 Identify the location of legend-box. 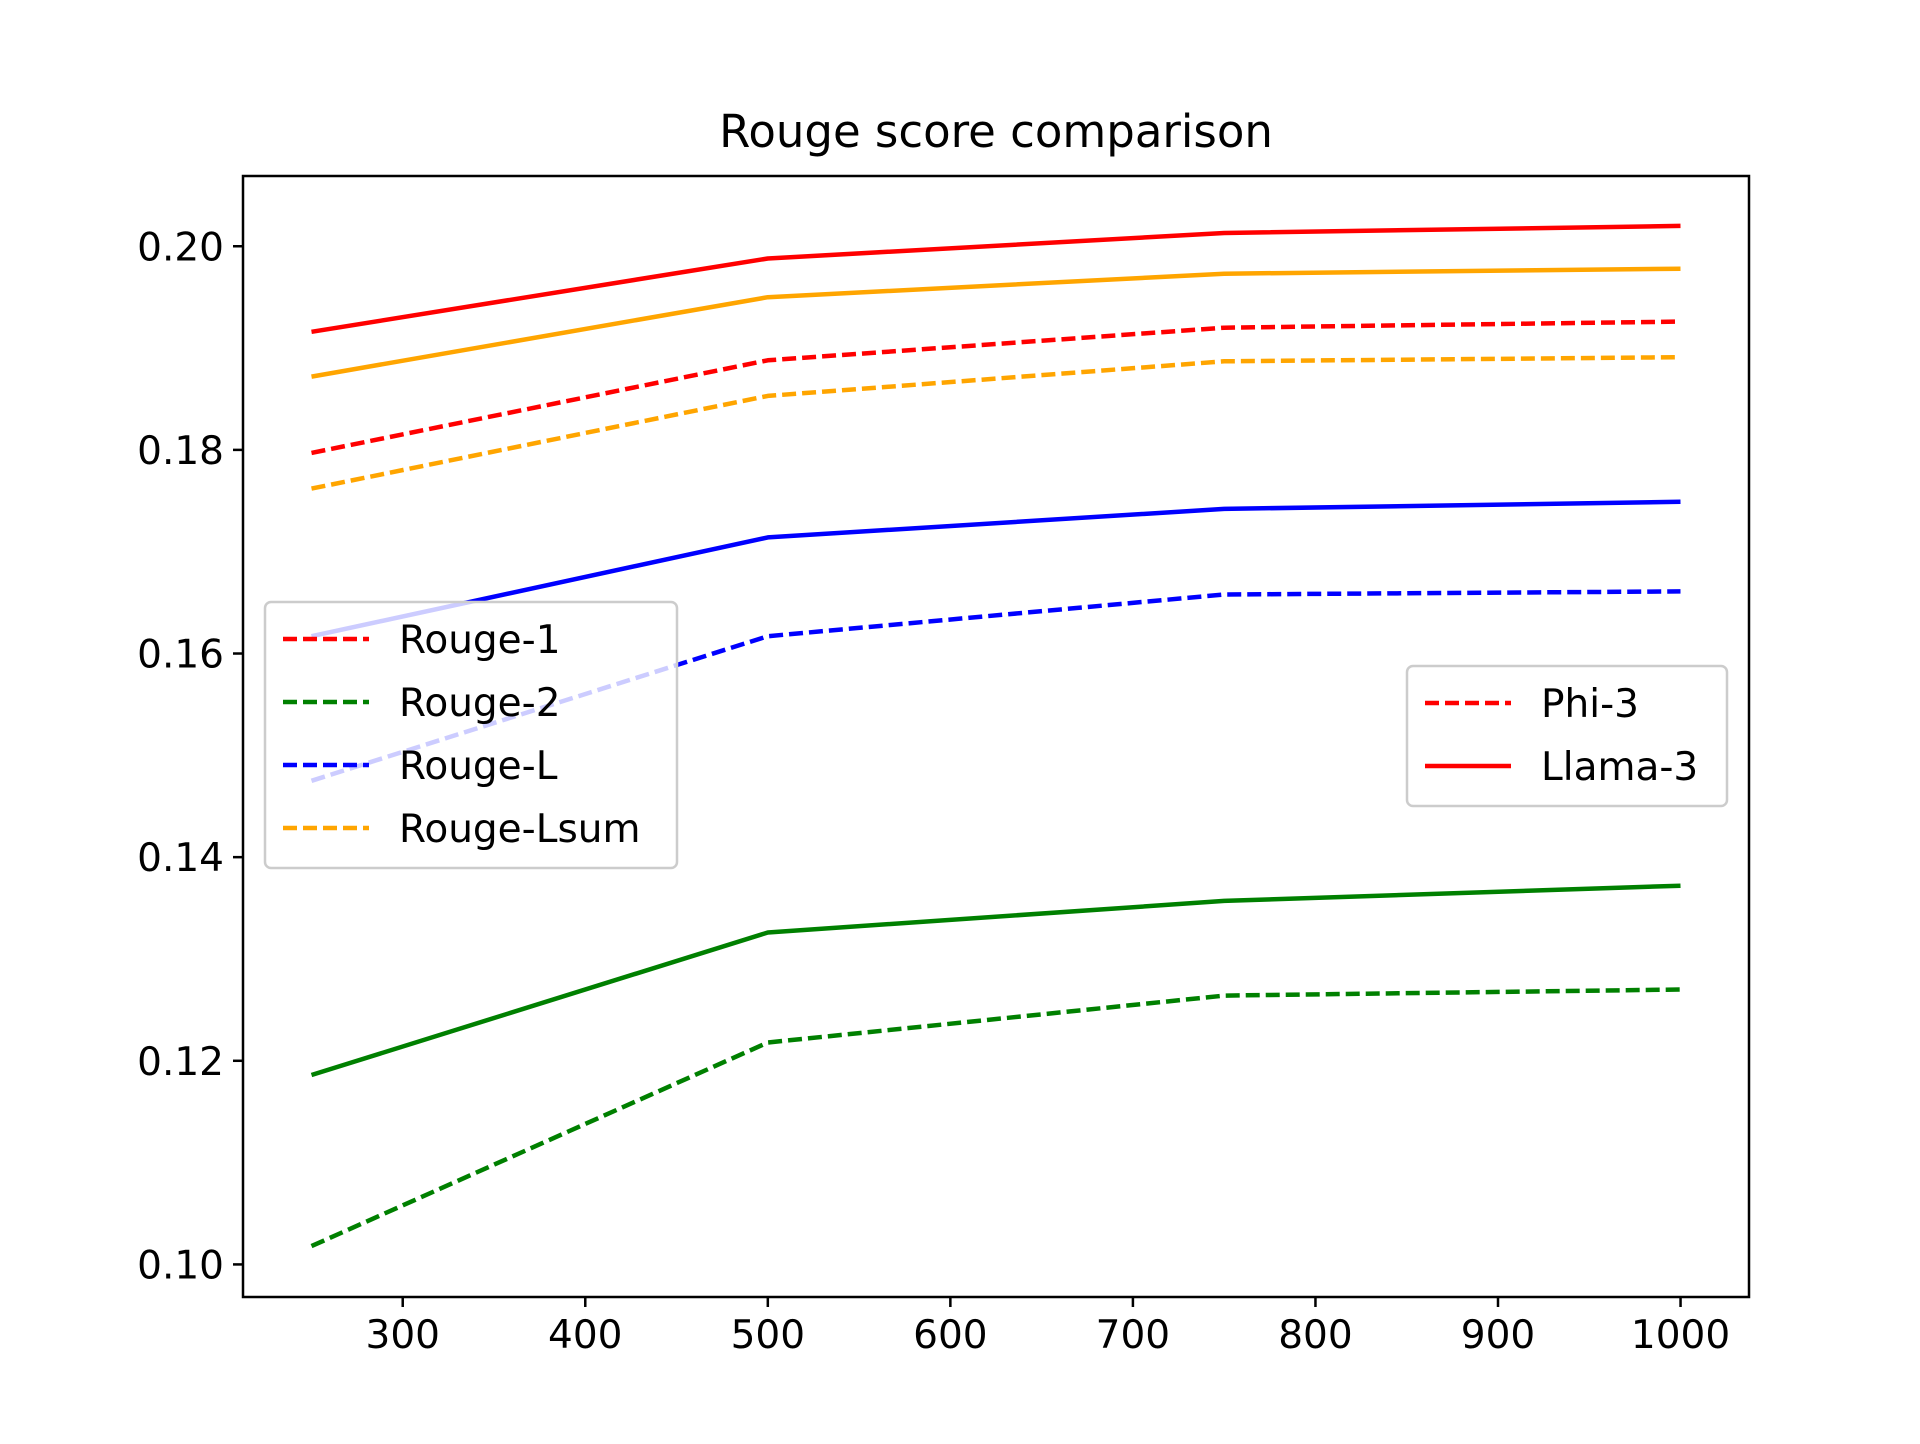
(471, 735).